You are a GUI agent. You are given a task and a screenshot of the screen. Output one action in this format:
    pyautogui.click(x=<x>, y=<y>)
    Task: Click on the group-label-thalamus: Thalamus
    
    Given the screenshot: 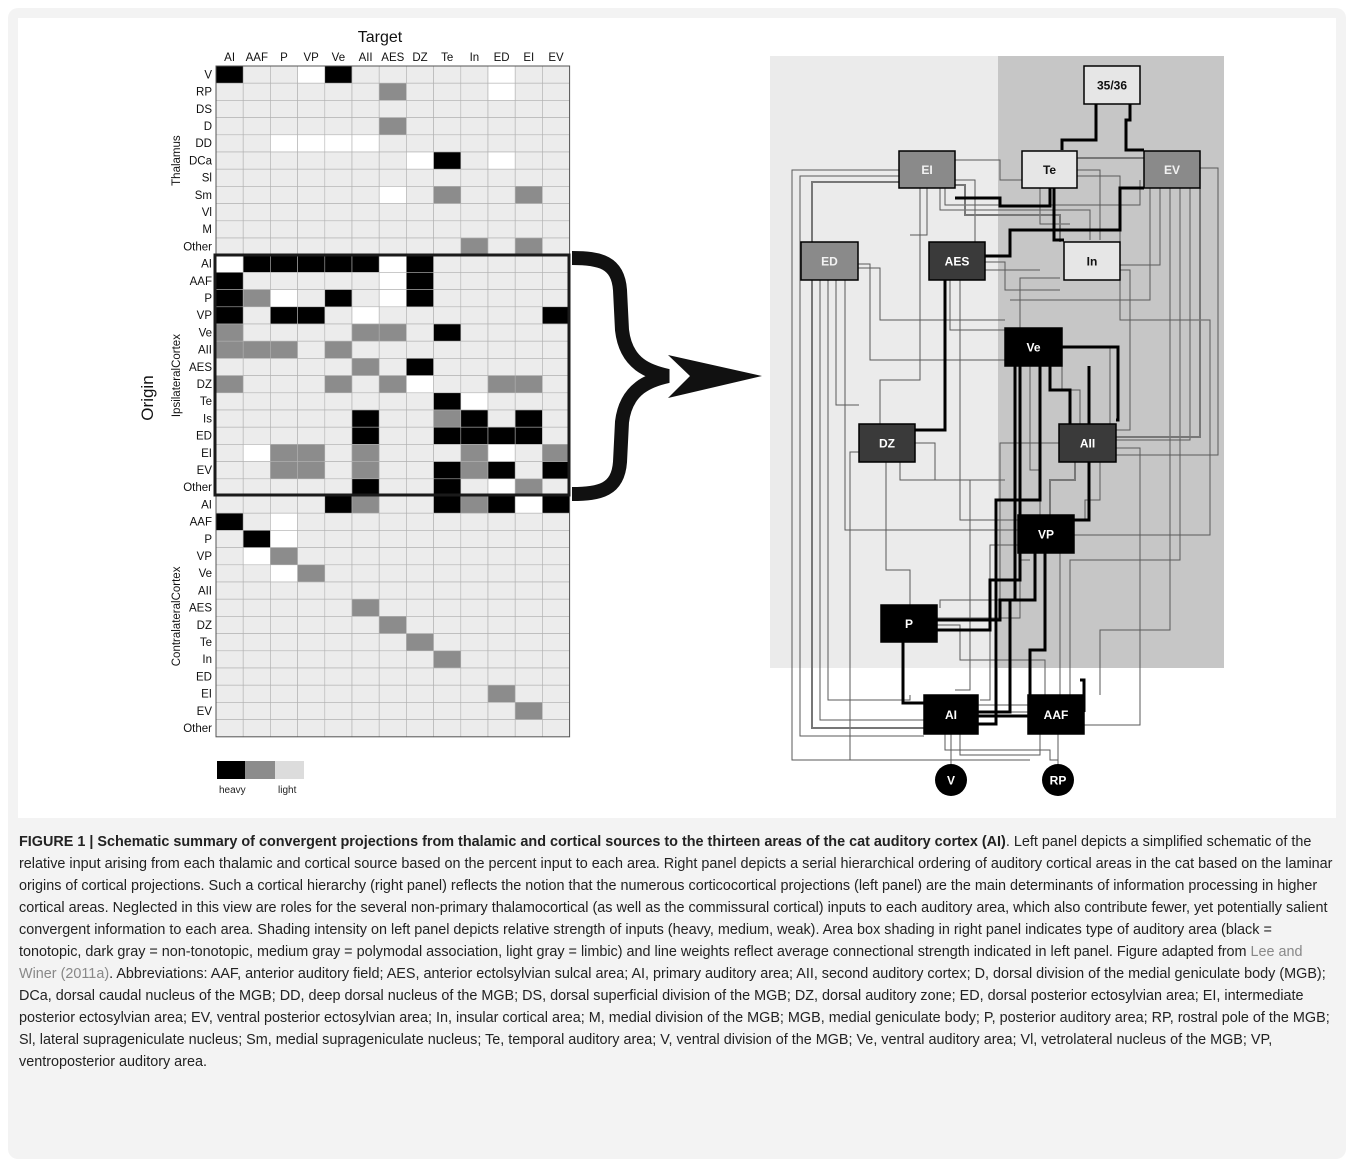 What is the action you would take?
    pyautogui.click(x=177, y=160)
    